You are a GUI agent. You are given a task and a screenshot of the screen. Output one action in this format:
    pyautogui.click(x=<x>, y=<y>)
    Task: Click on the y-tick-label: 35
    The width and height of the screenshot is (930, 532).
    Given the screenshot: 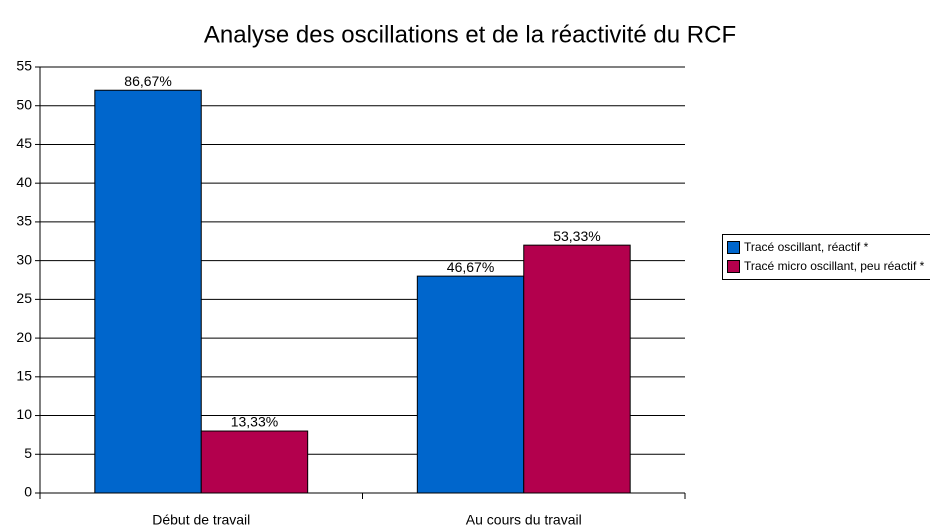 What is the action you would take?
    pyautogui.click(x=24, y=221)
    